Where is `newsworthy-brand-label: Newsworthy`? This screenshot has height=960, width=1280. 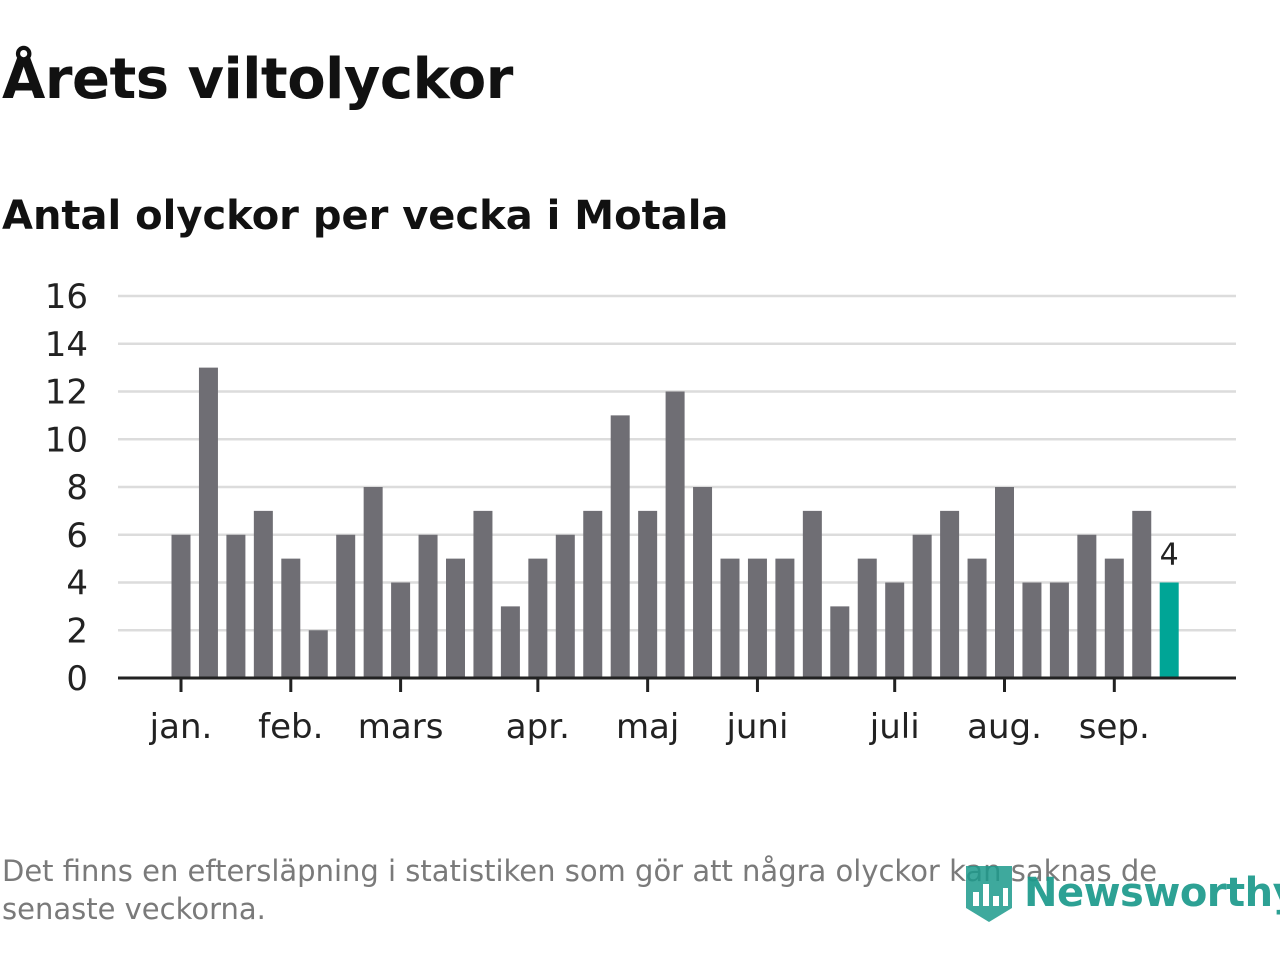 newsworthy-brand-label: Newsworthy is located at coordinates (1152, 893).